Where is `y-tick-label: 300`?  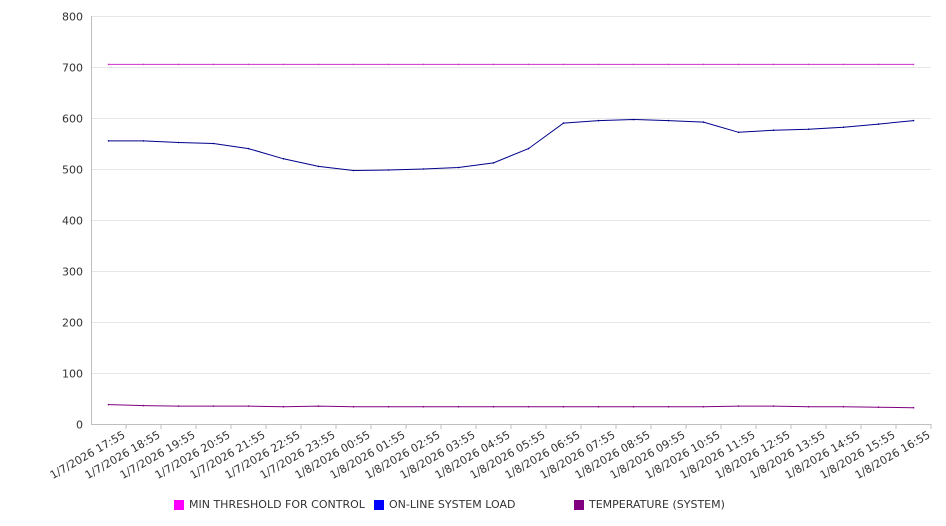 y-tick-label: 300 is located at coordinates (72, 272).